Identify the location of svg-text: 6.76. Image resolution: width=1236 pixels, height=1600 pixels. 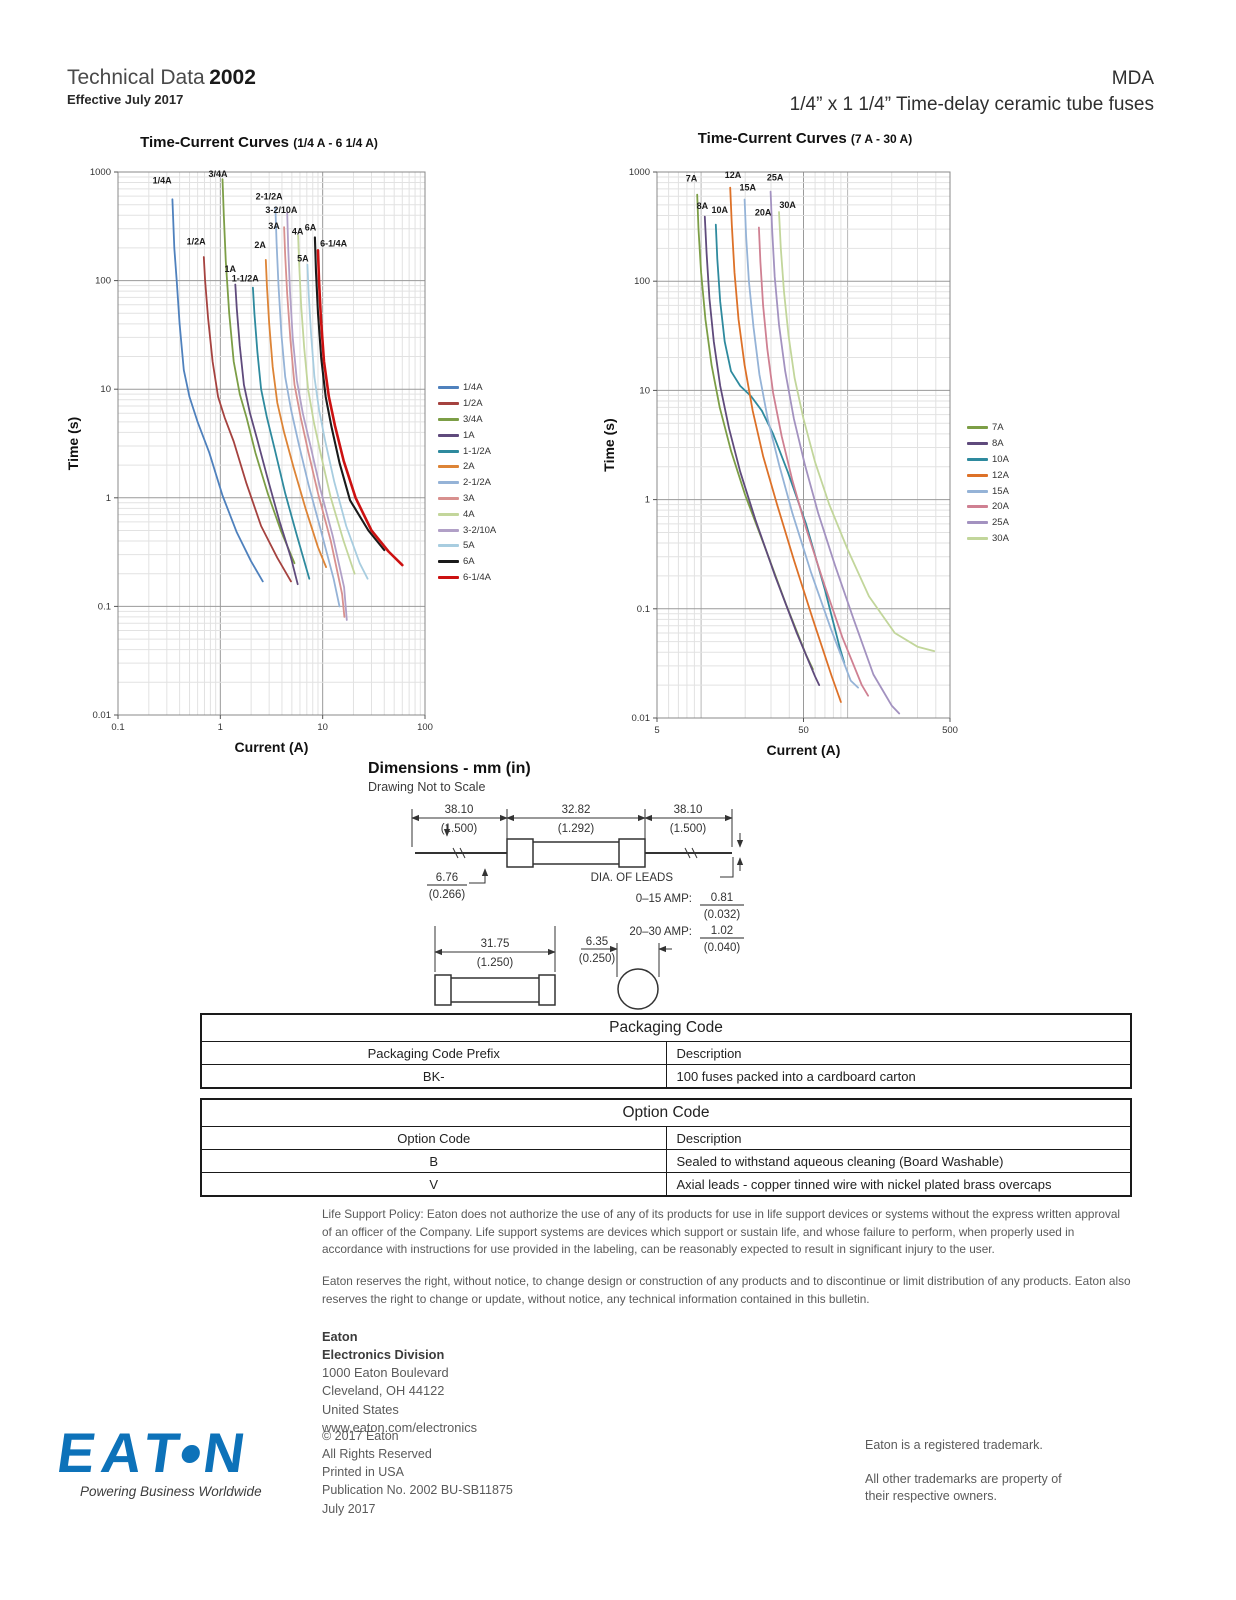
(447, 878).